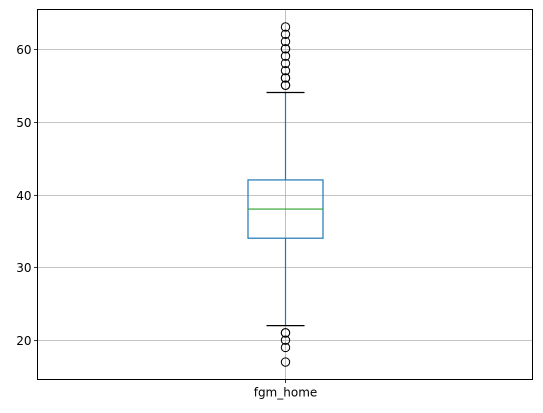  What do you see at coordinates (23, 50) in the screenshot?
I see `y-tick-label: 60` at bounding box center [23, 50].